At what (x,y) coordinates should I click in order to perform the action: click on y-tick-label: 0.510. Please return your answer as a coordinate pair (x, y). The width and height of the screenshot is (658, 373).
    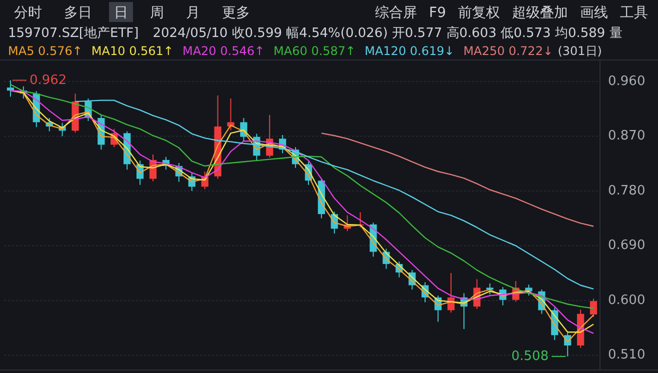
    Looking at the image, I should click on (627, 355).